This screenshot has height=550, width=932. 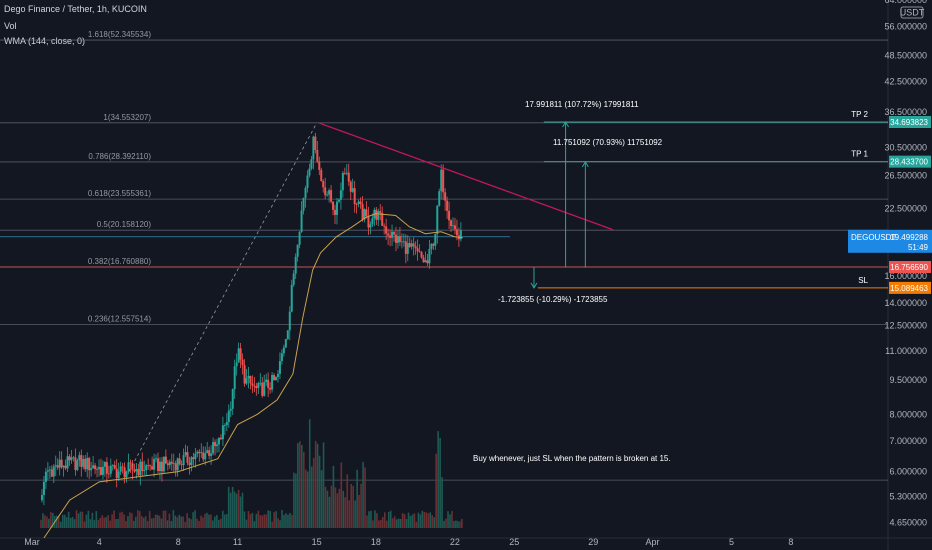 I want to click on wma-indicator-label: WMA (144, close, 0), so click(x=45, y=41).